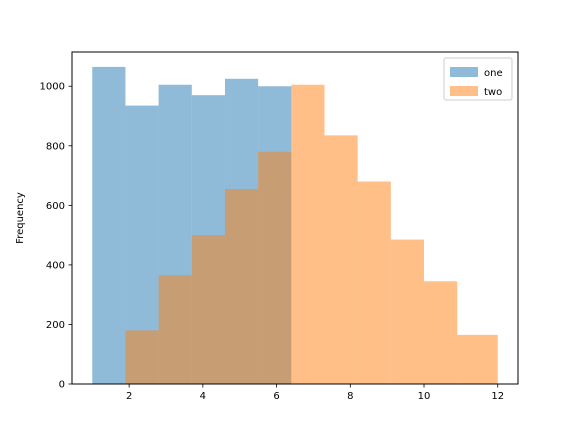  I want to click on x-tick-label: 2, so click(129, 396).